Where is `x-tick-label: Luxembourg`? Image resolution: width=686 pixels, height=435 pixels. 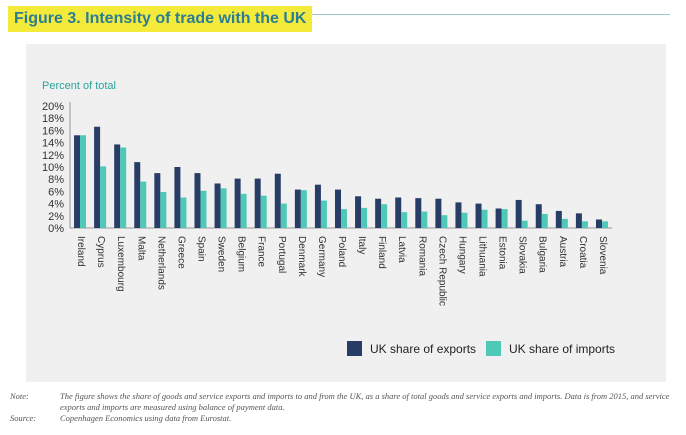 x-tick-label: Luxembourg is located at coordinates (120, 264).